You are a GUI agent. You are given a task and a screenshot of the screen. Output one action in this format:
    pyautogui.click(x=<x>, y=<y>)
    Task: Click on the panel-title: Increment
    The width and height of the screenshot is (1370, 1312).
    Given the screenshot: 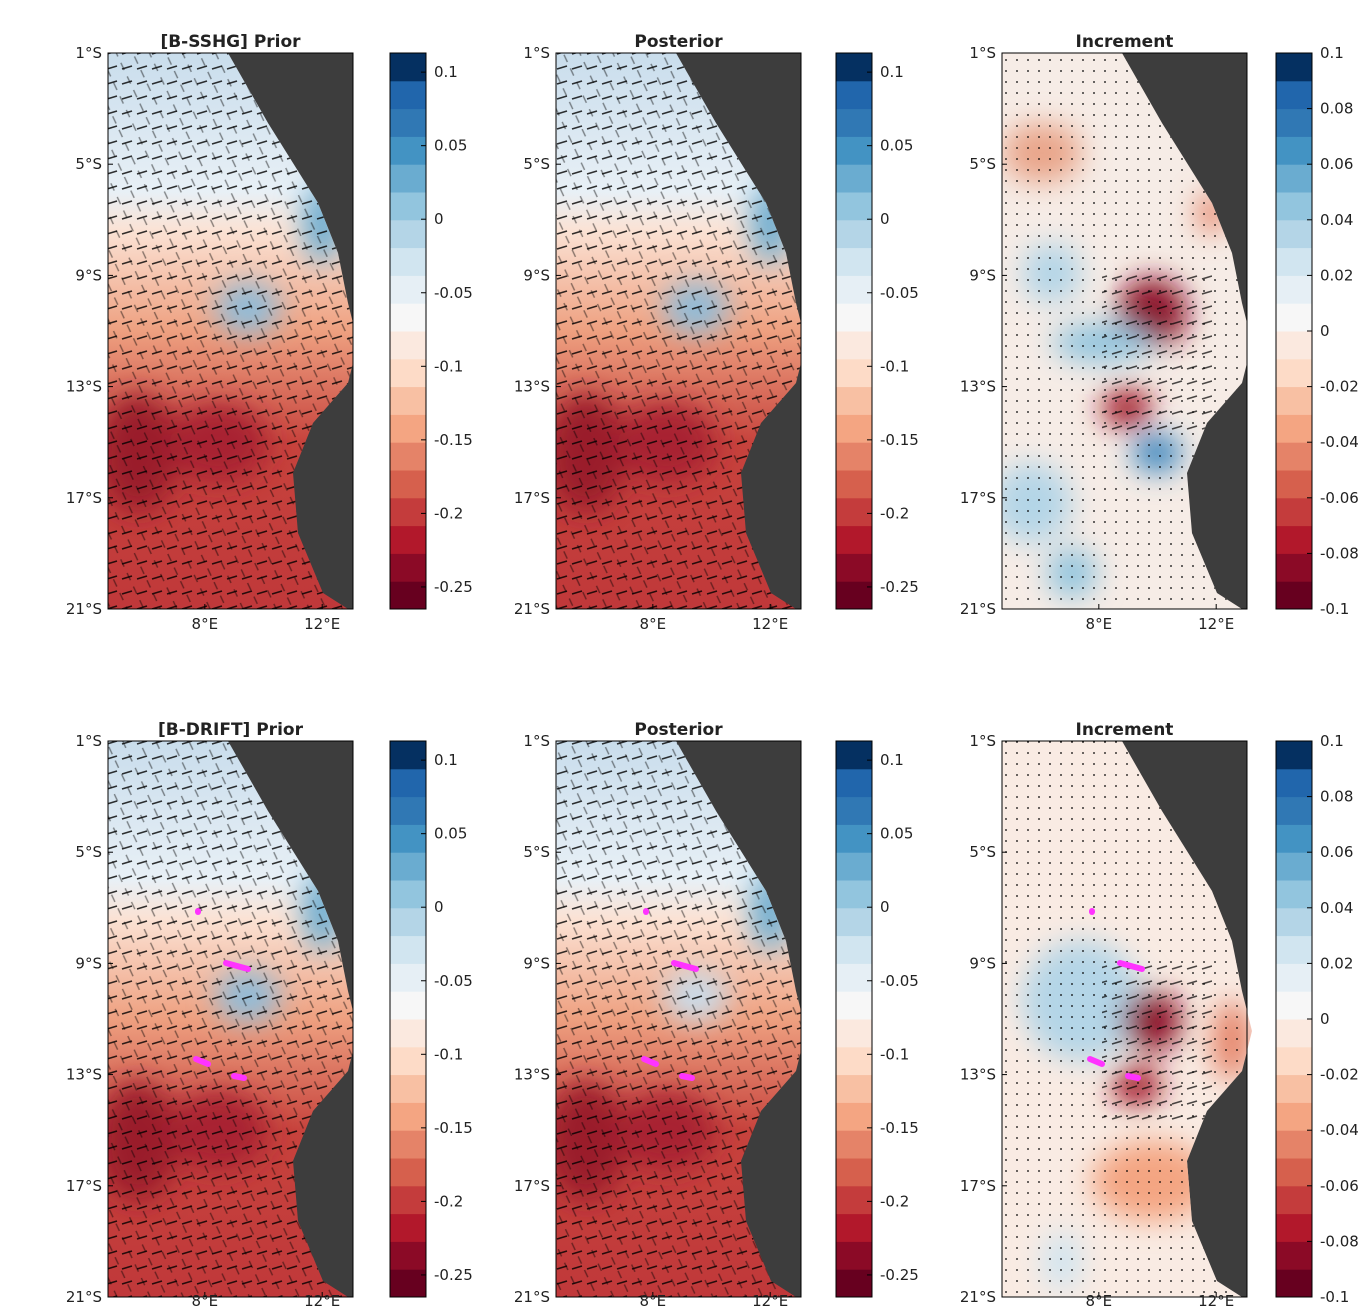 What is the action you would take?
    pyautogui.click(x=1125, y=42)
    